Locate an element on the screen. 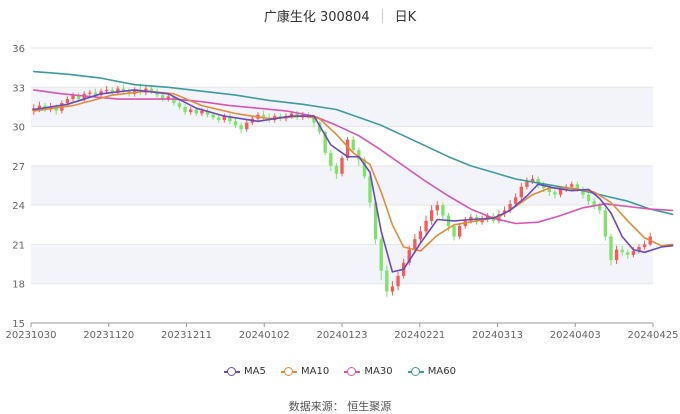 The image size is (680, 414). legend-label-ma60: MA60 is located at coordinates (441, 371).